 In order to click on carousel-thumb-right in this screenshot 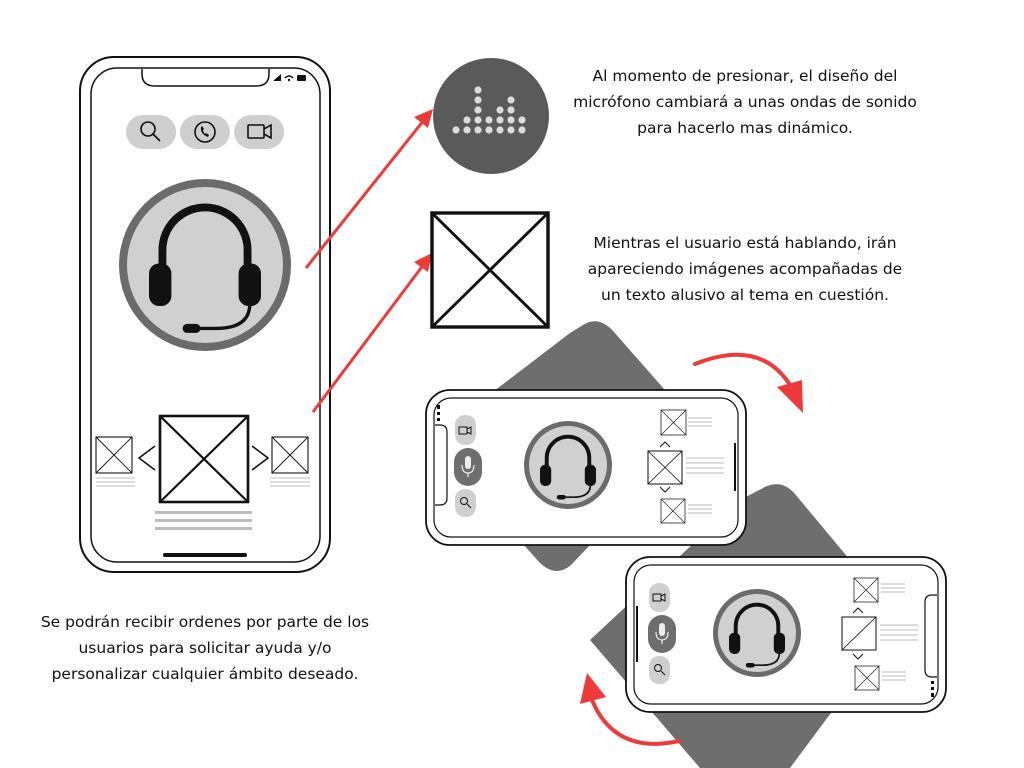, I will do `click(290, 455)`.